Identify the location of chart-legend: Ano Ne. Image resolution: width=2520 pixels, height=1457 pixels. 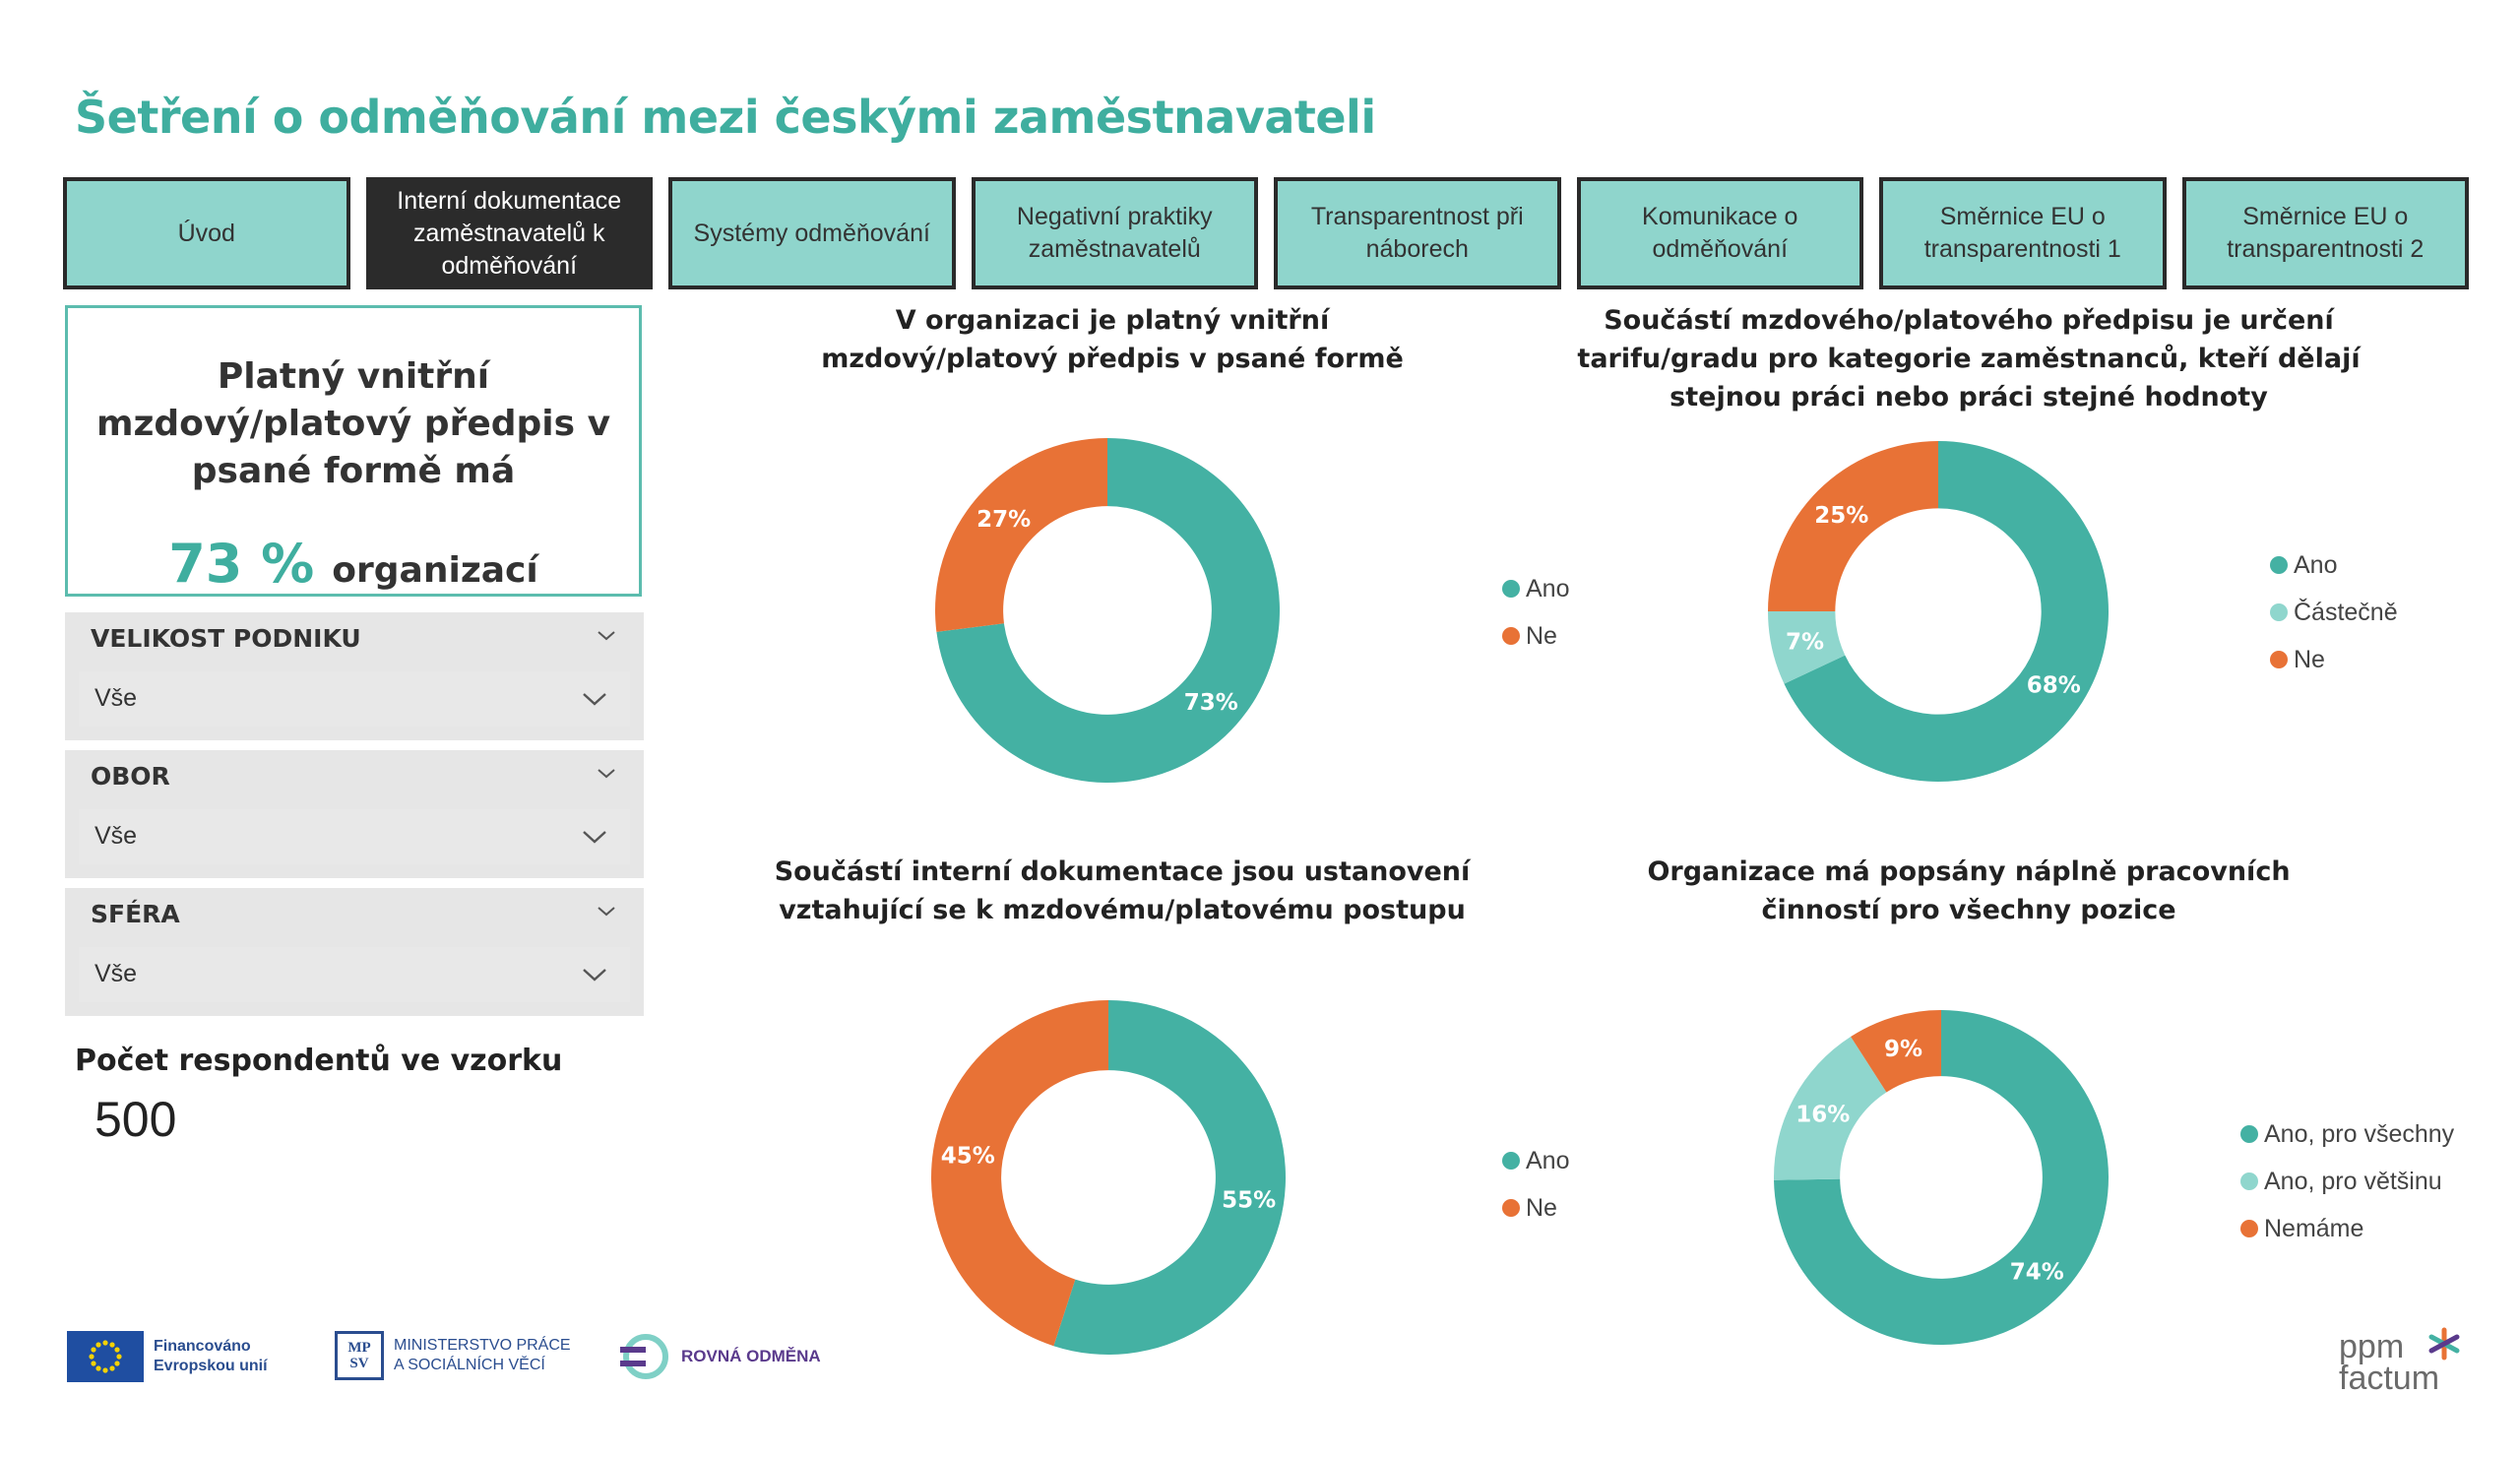
(1535, 612).